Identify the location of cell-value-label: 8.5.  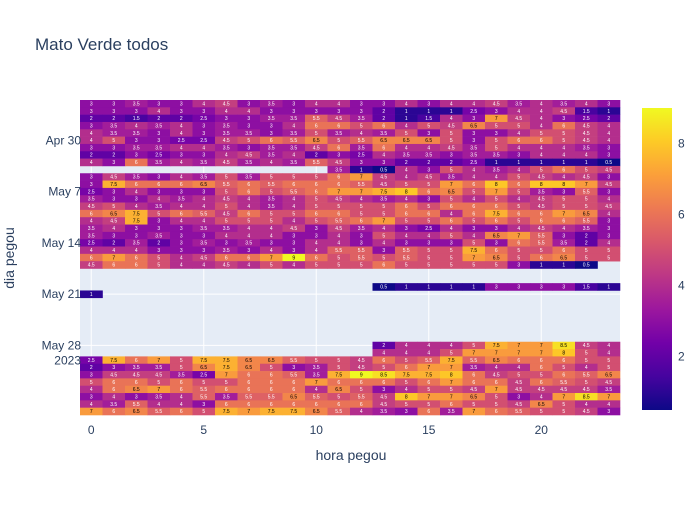
(563, 346).